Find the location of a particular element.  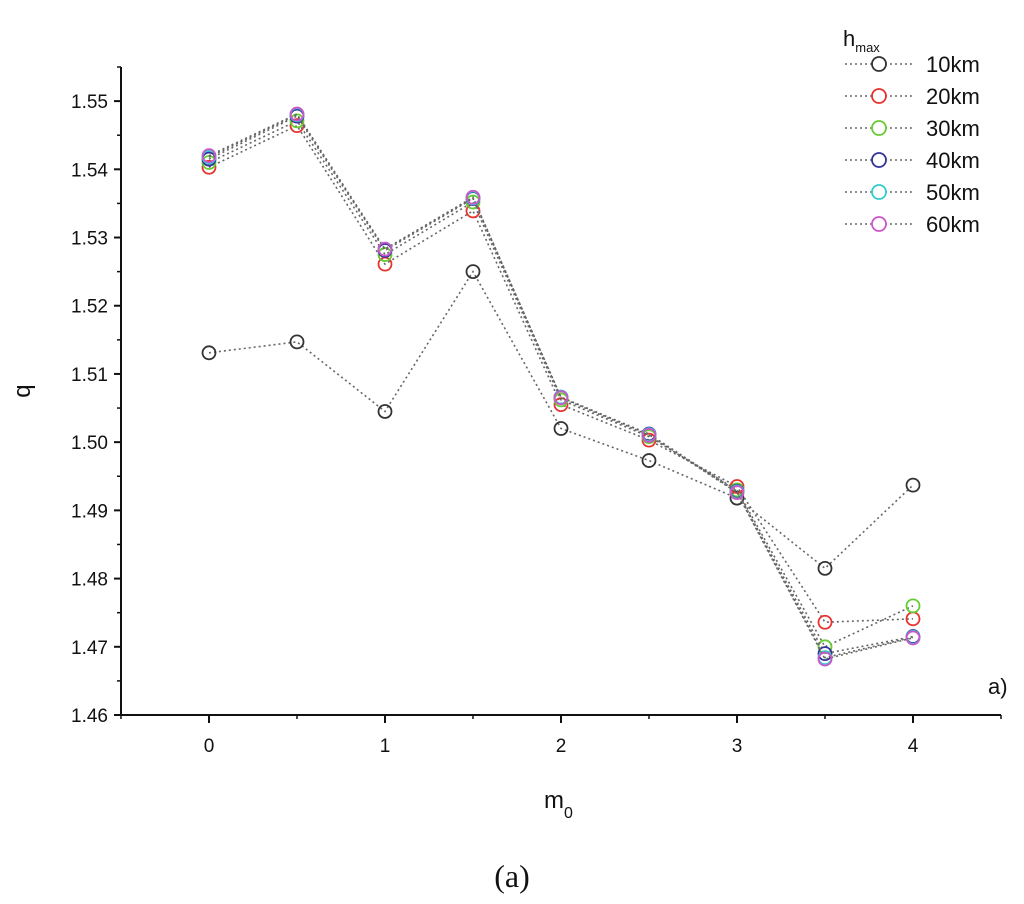

x-axis-title: m0 is located at coordinates (558, 804).